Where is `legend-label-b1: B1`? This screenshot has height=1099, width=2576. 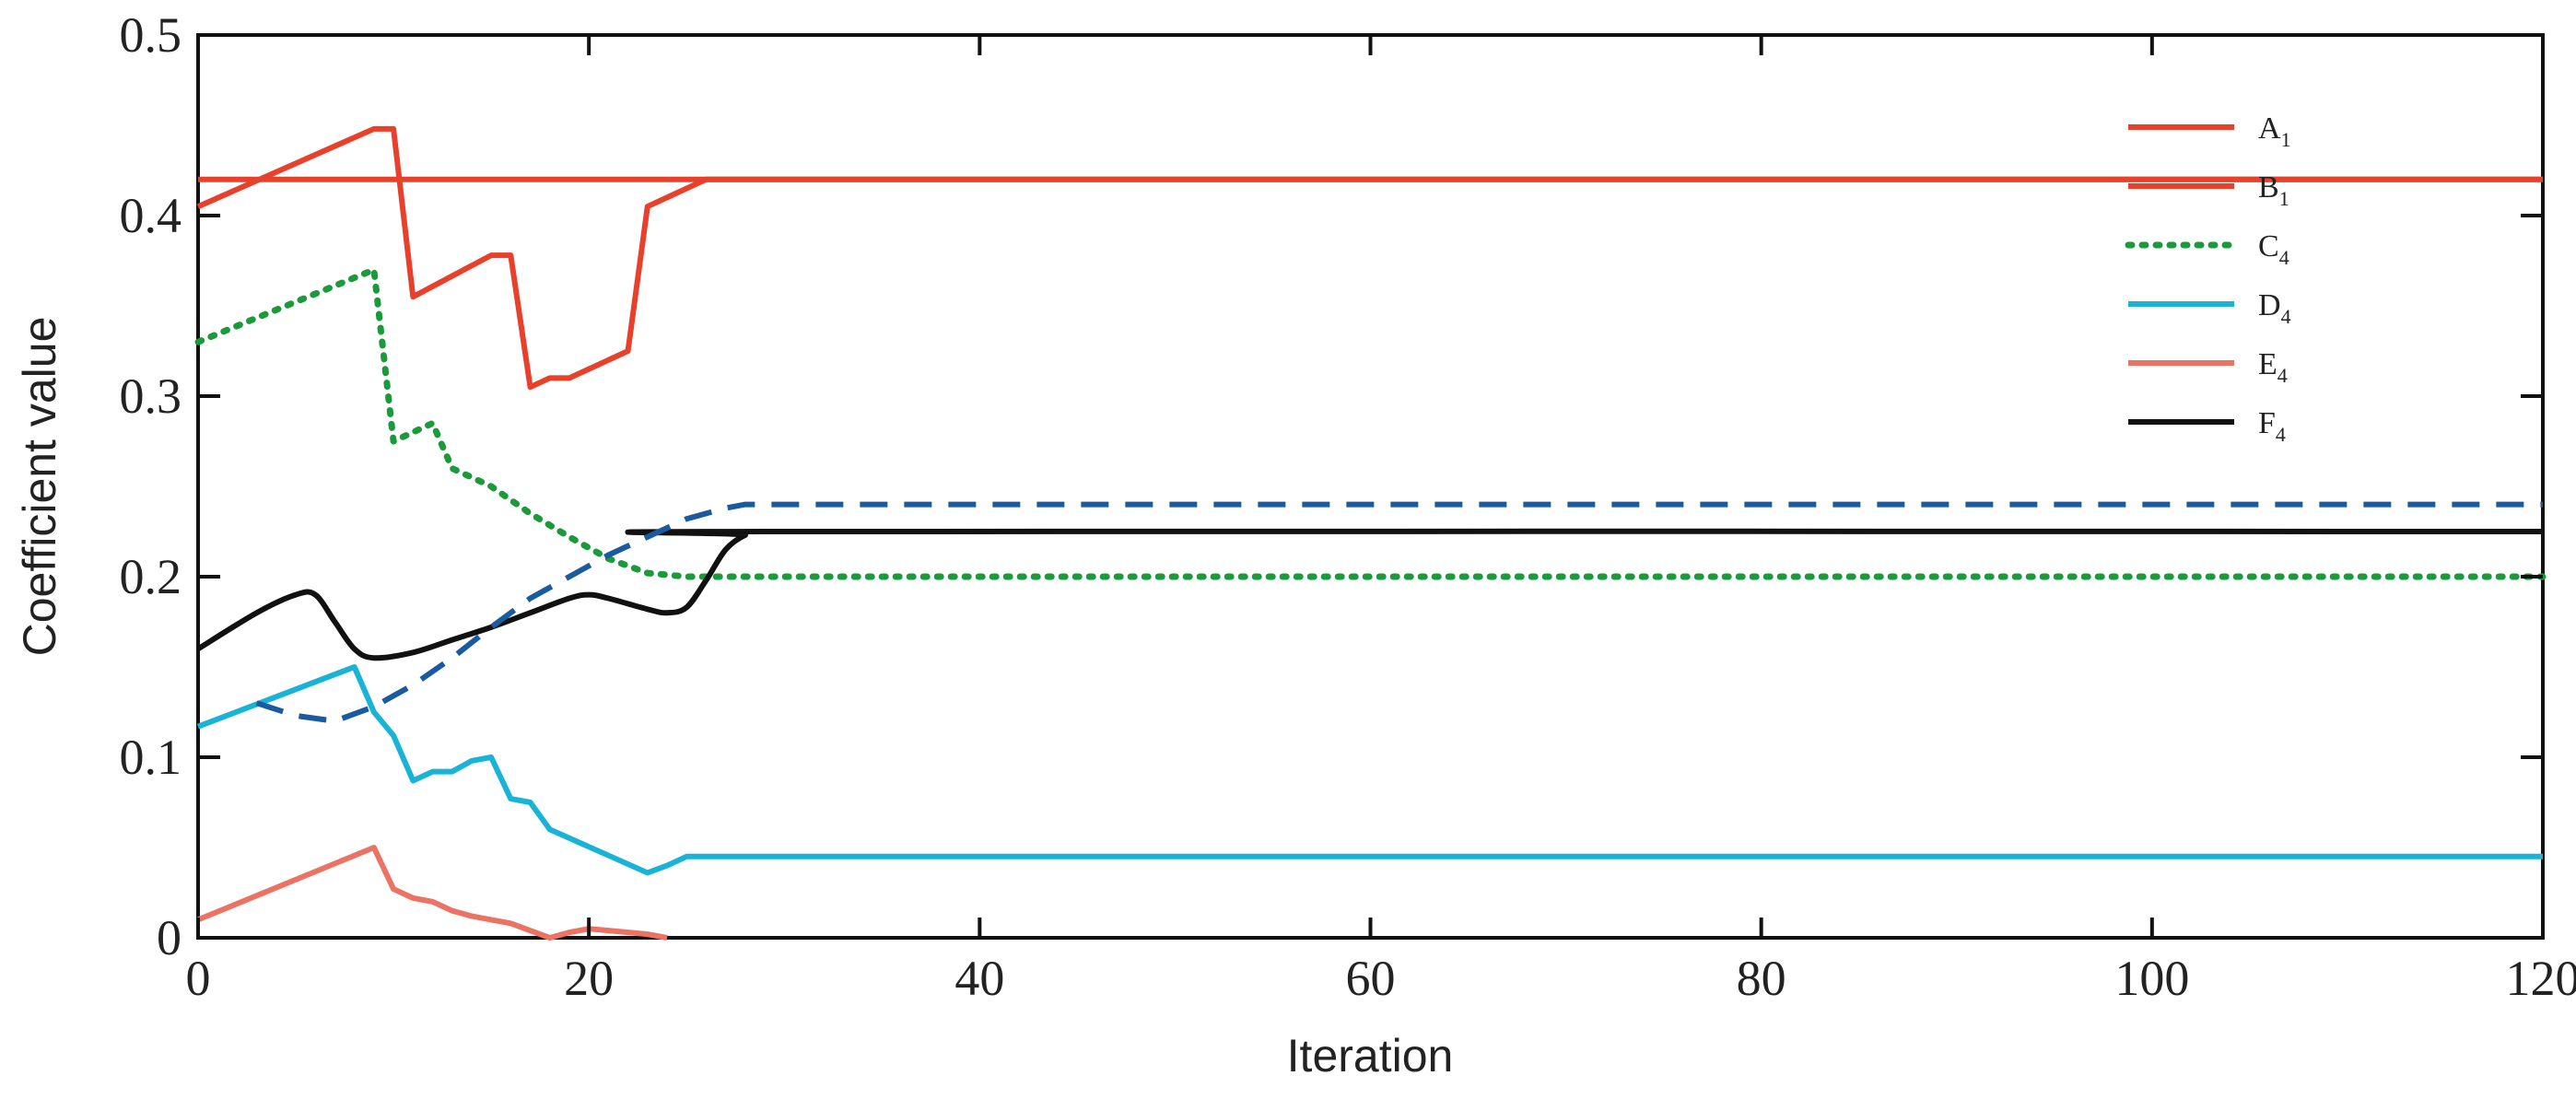 legend-label-b1: B1 is located at coordinates (2273, 190).